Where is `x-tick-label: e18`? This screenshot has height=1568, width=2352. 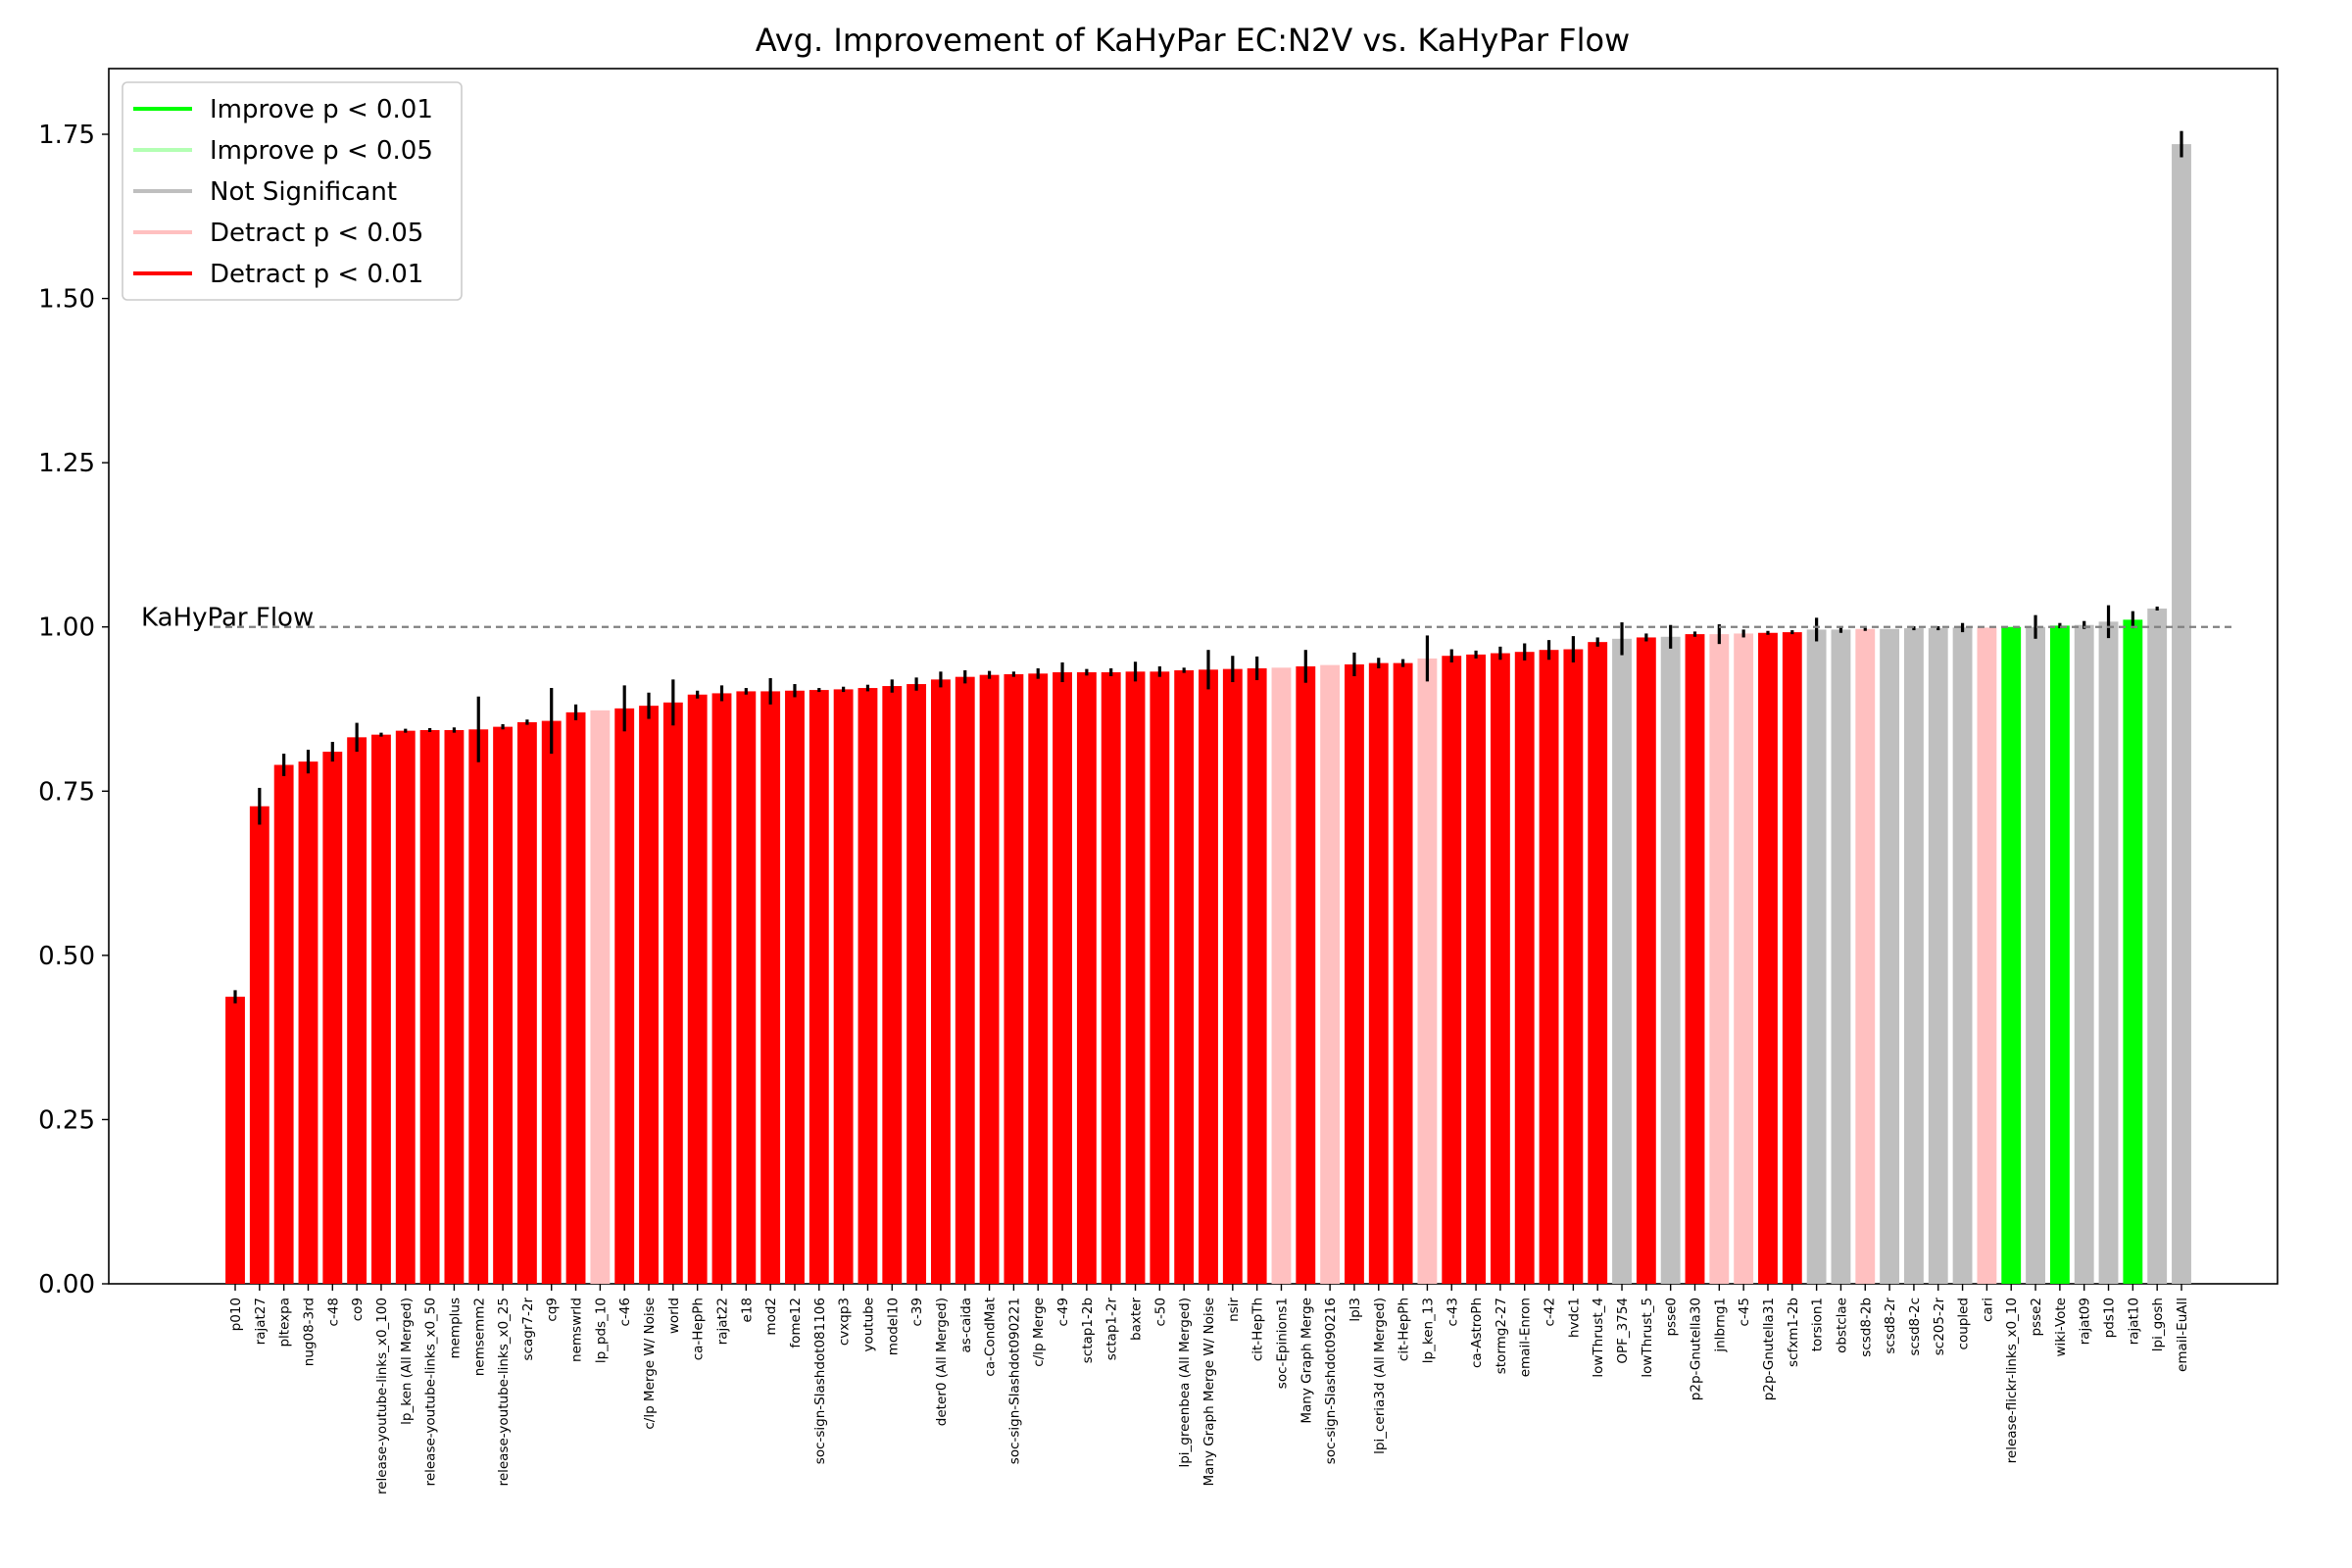 x-tick-label: e18 is located at coordinates (747, 1310).